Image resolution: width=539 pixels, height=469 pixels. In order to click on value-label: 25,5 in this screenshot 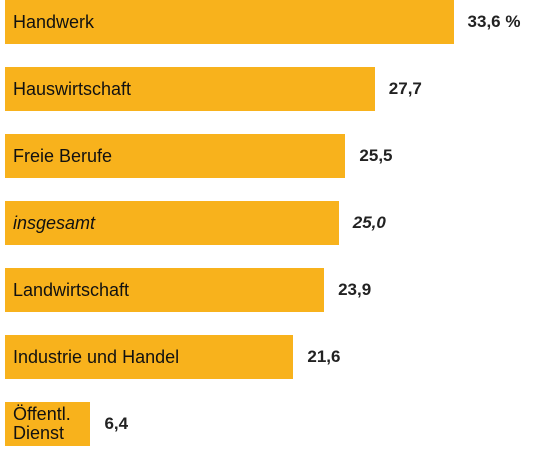, I will do `click(376, 155)`.